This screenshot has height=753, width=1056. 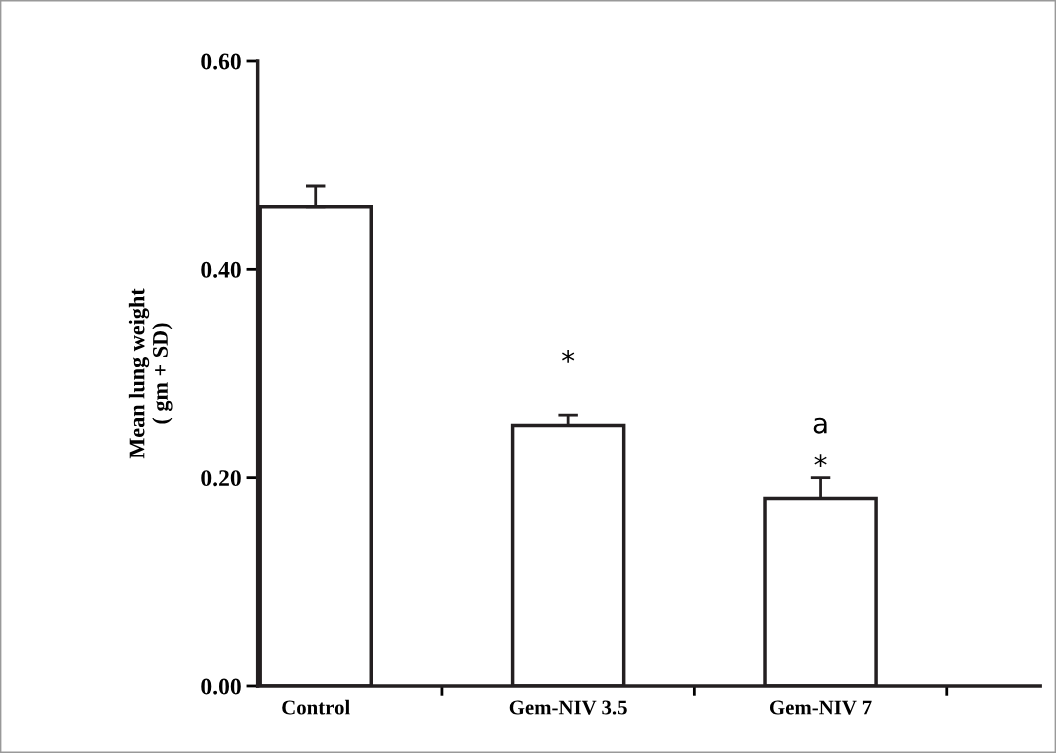 I want to click on x-tick-label: Control, so click(x=316, y=707).